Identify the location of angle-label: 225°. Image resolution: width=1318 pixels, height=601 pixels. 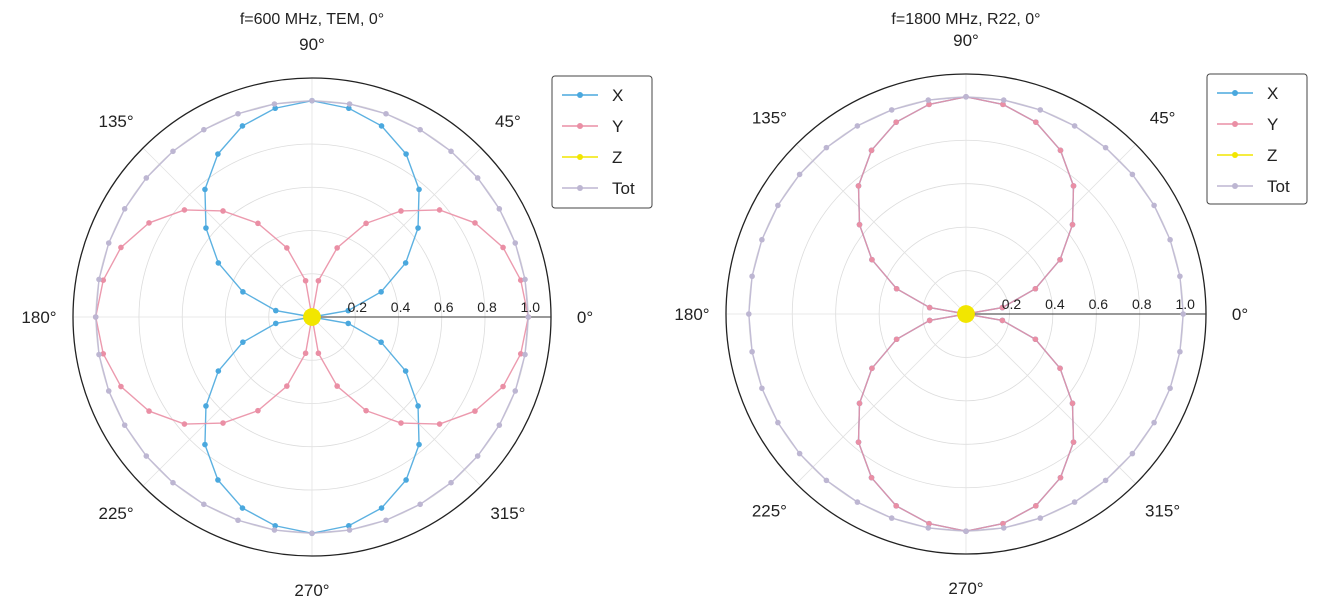
(769, 511).